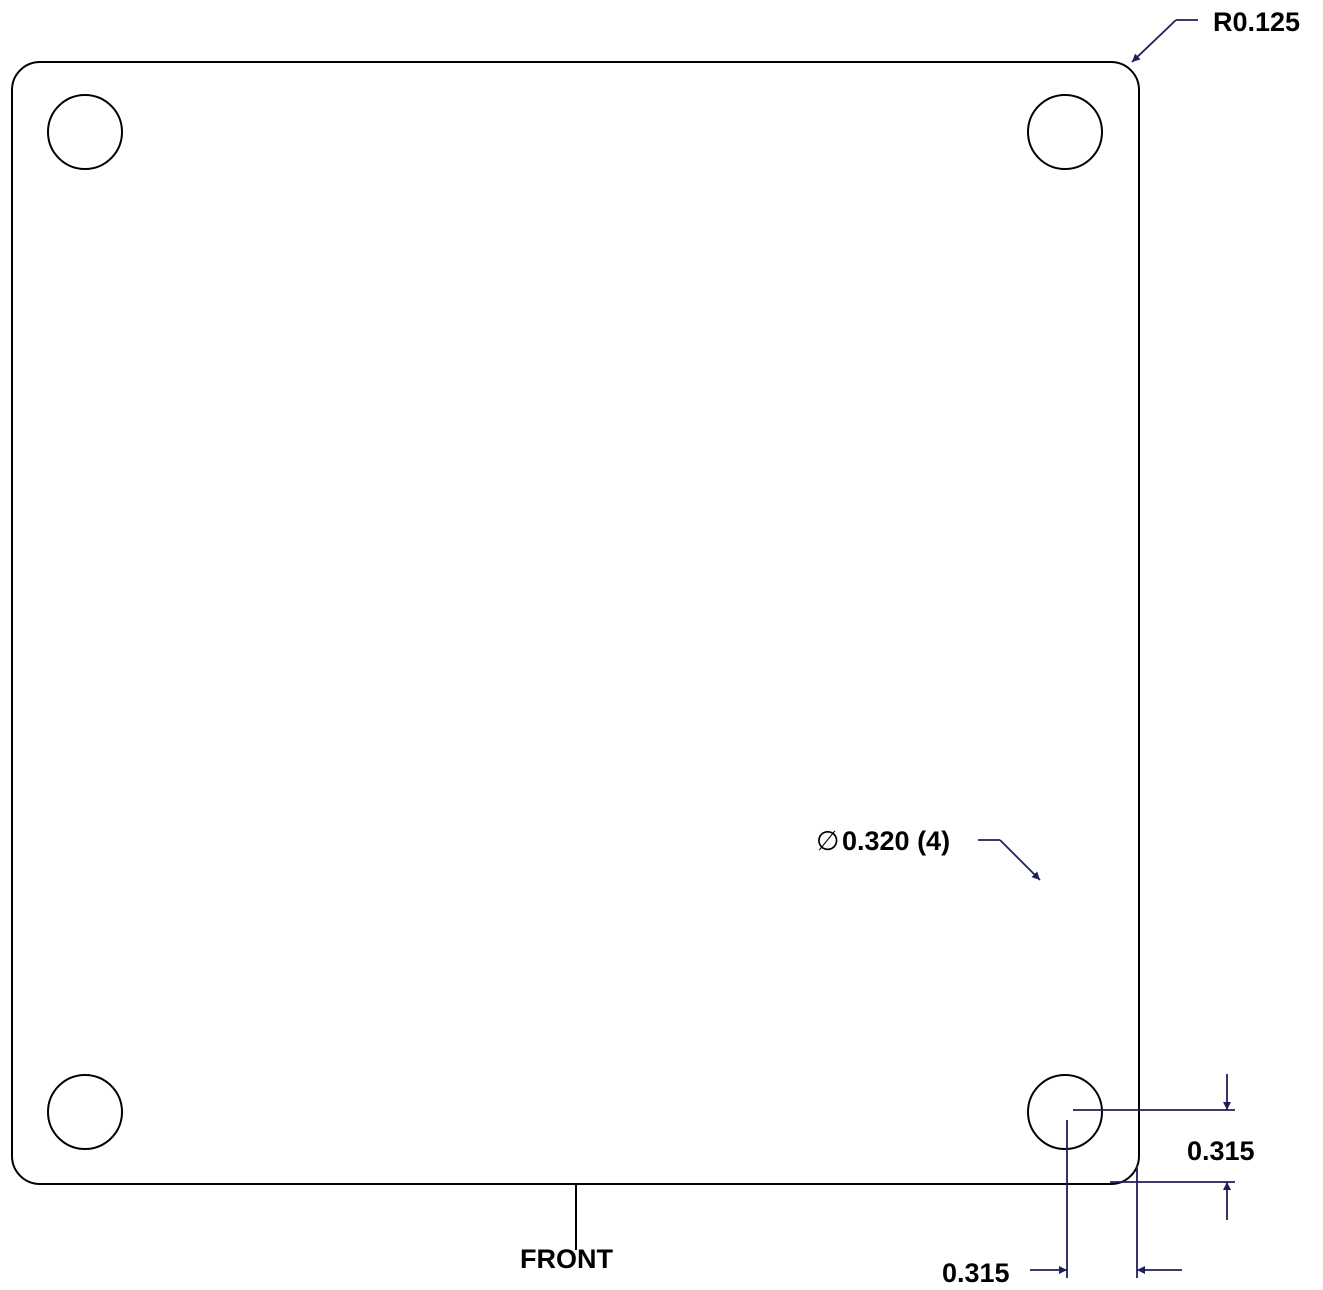  Describe the element at coordinates (1256, 22) in the screenshot. I see `corner-radius-label: R0.125` at that location.